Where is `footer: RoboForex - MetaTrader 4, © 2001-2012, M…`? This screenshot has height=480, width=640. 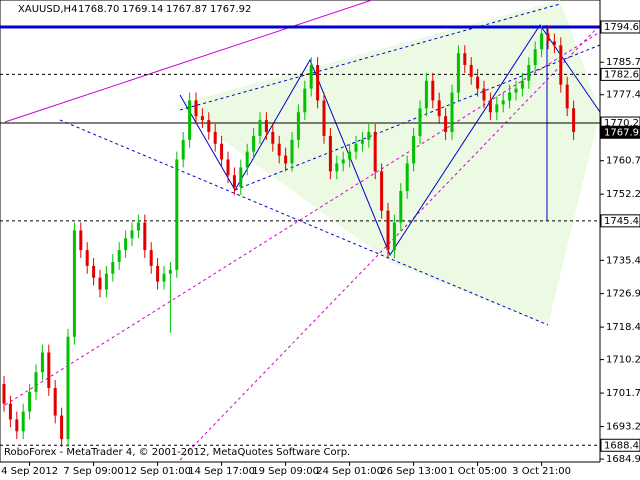 footer: RoboForex - MetaTrader 4, © 2001-2012, M… is located at coordinates (177, 452).